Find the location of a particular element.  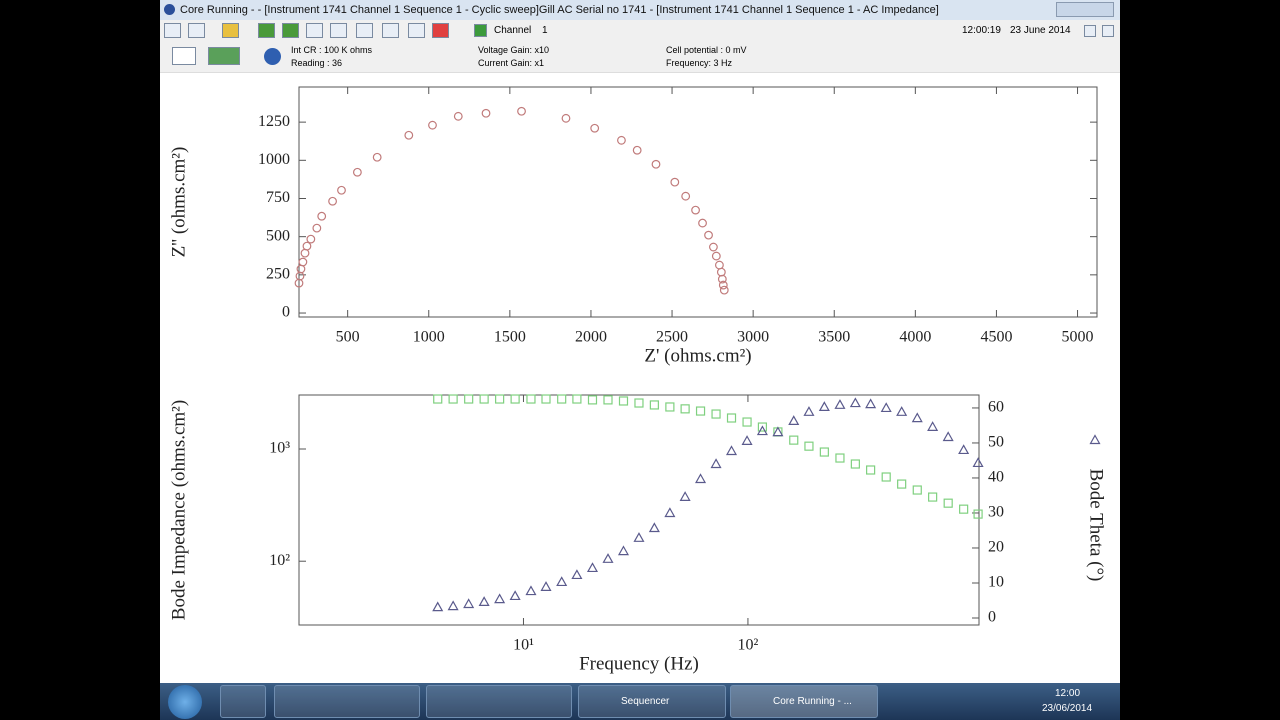

channel-number: 1 is located at coordinates (545, 30).